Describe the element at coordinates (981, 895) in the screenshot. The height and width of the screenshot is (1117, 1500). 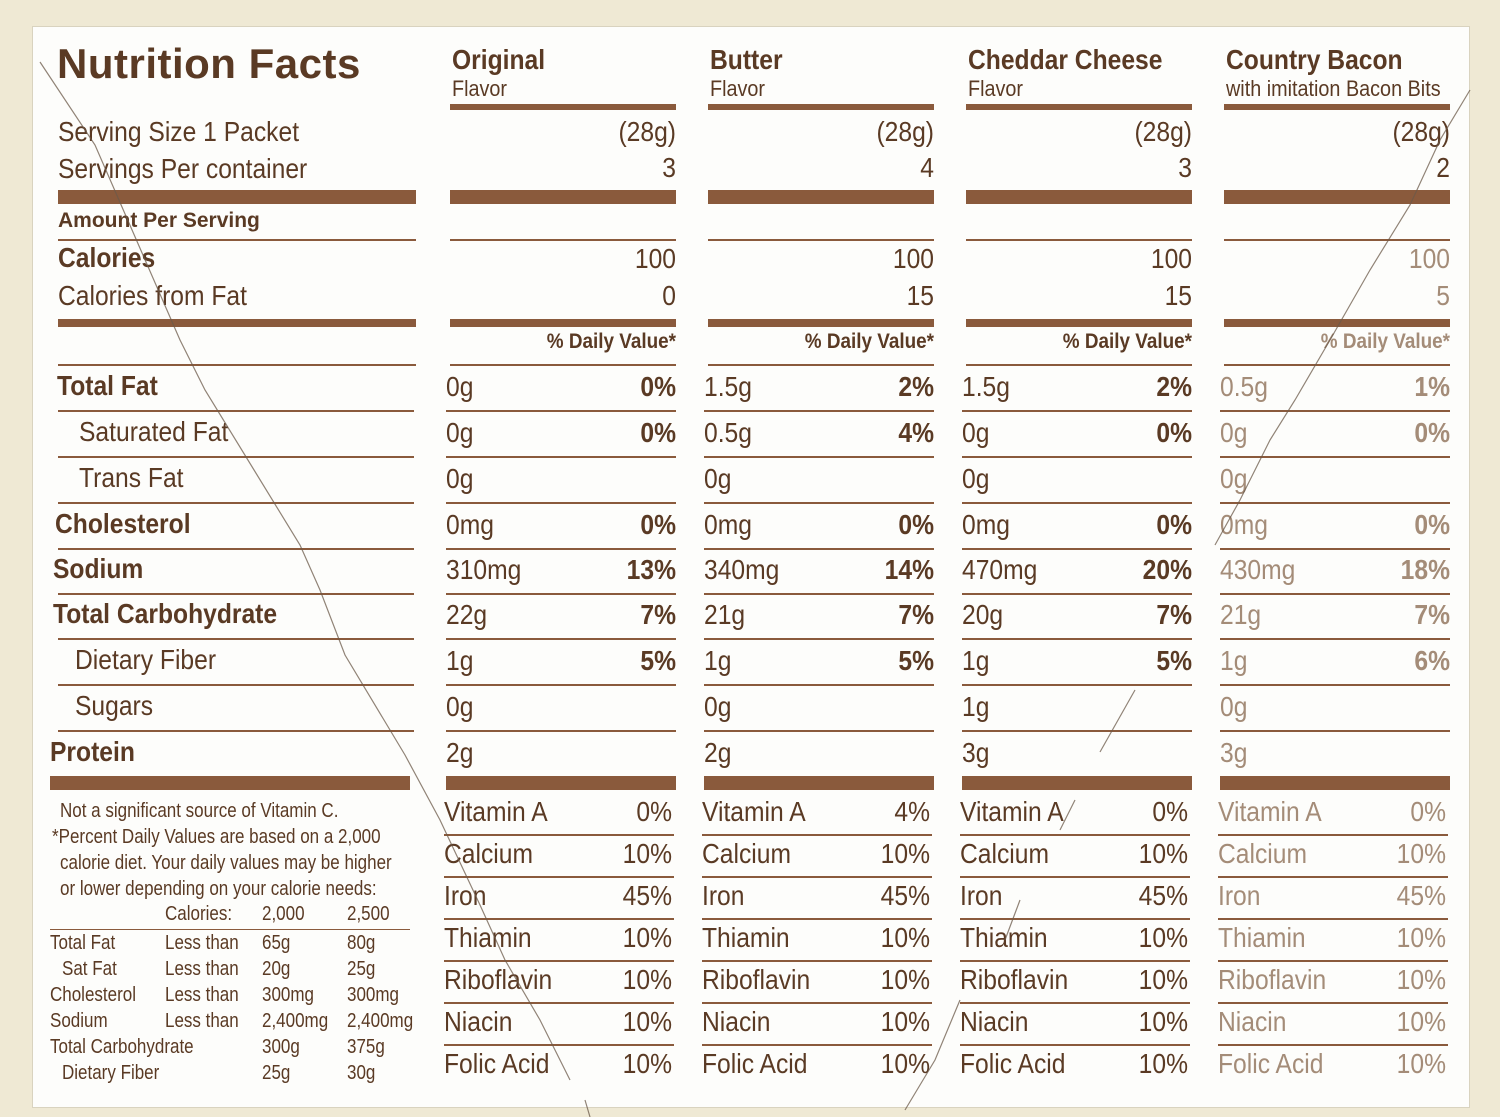
I see `vitamin-label-iron: Iron` at that location.